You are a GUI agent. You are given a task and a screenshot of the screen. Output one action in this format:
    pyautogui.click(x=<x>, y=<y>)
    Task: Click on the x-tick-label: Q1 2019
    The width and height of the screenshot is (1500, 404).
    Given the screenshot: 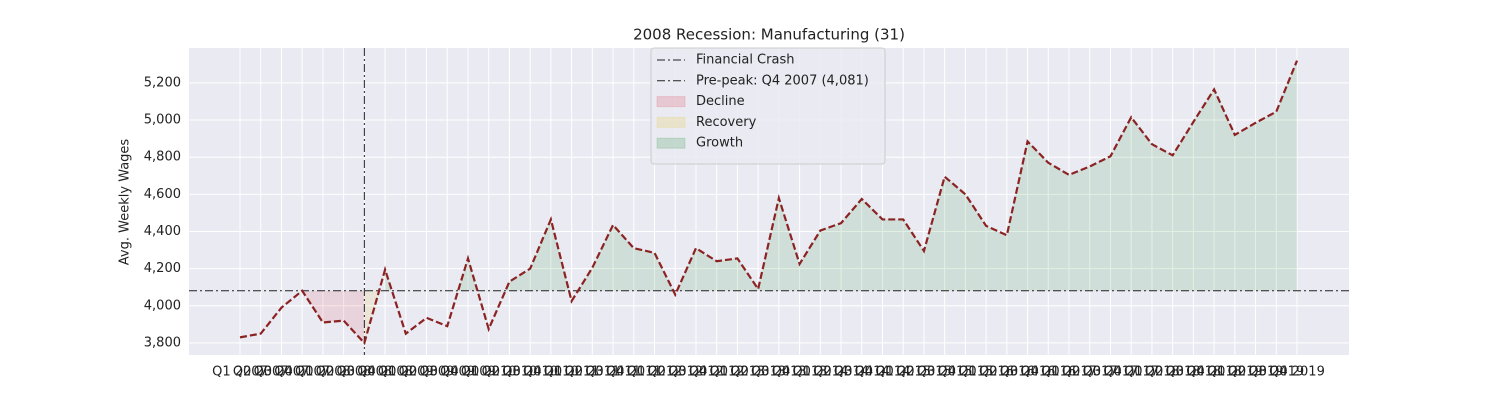 What is the action you would take?
    pyautogui.click(x=1235, y=372)
    